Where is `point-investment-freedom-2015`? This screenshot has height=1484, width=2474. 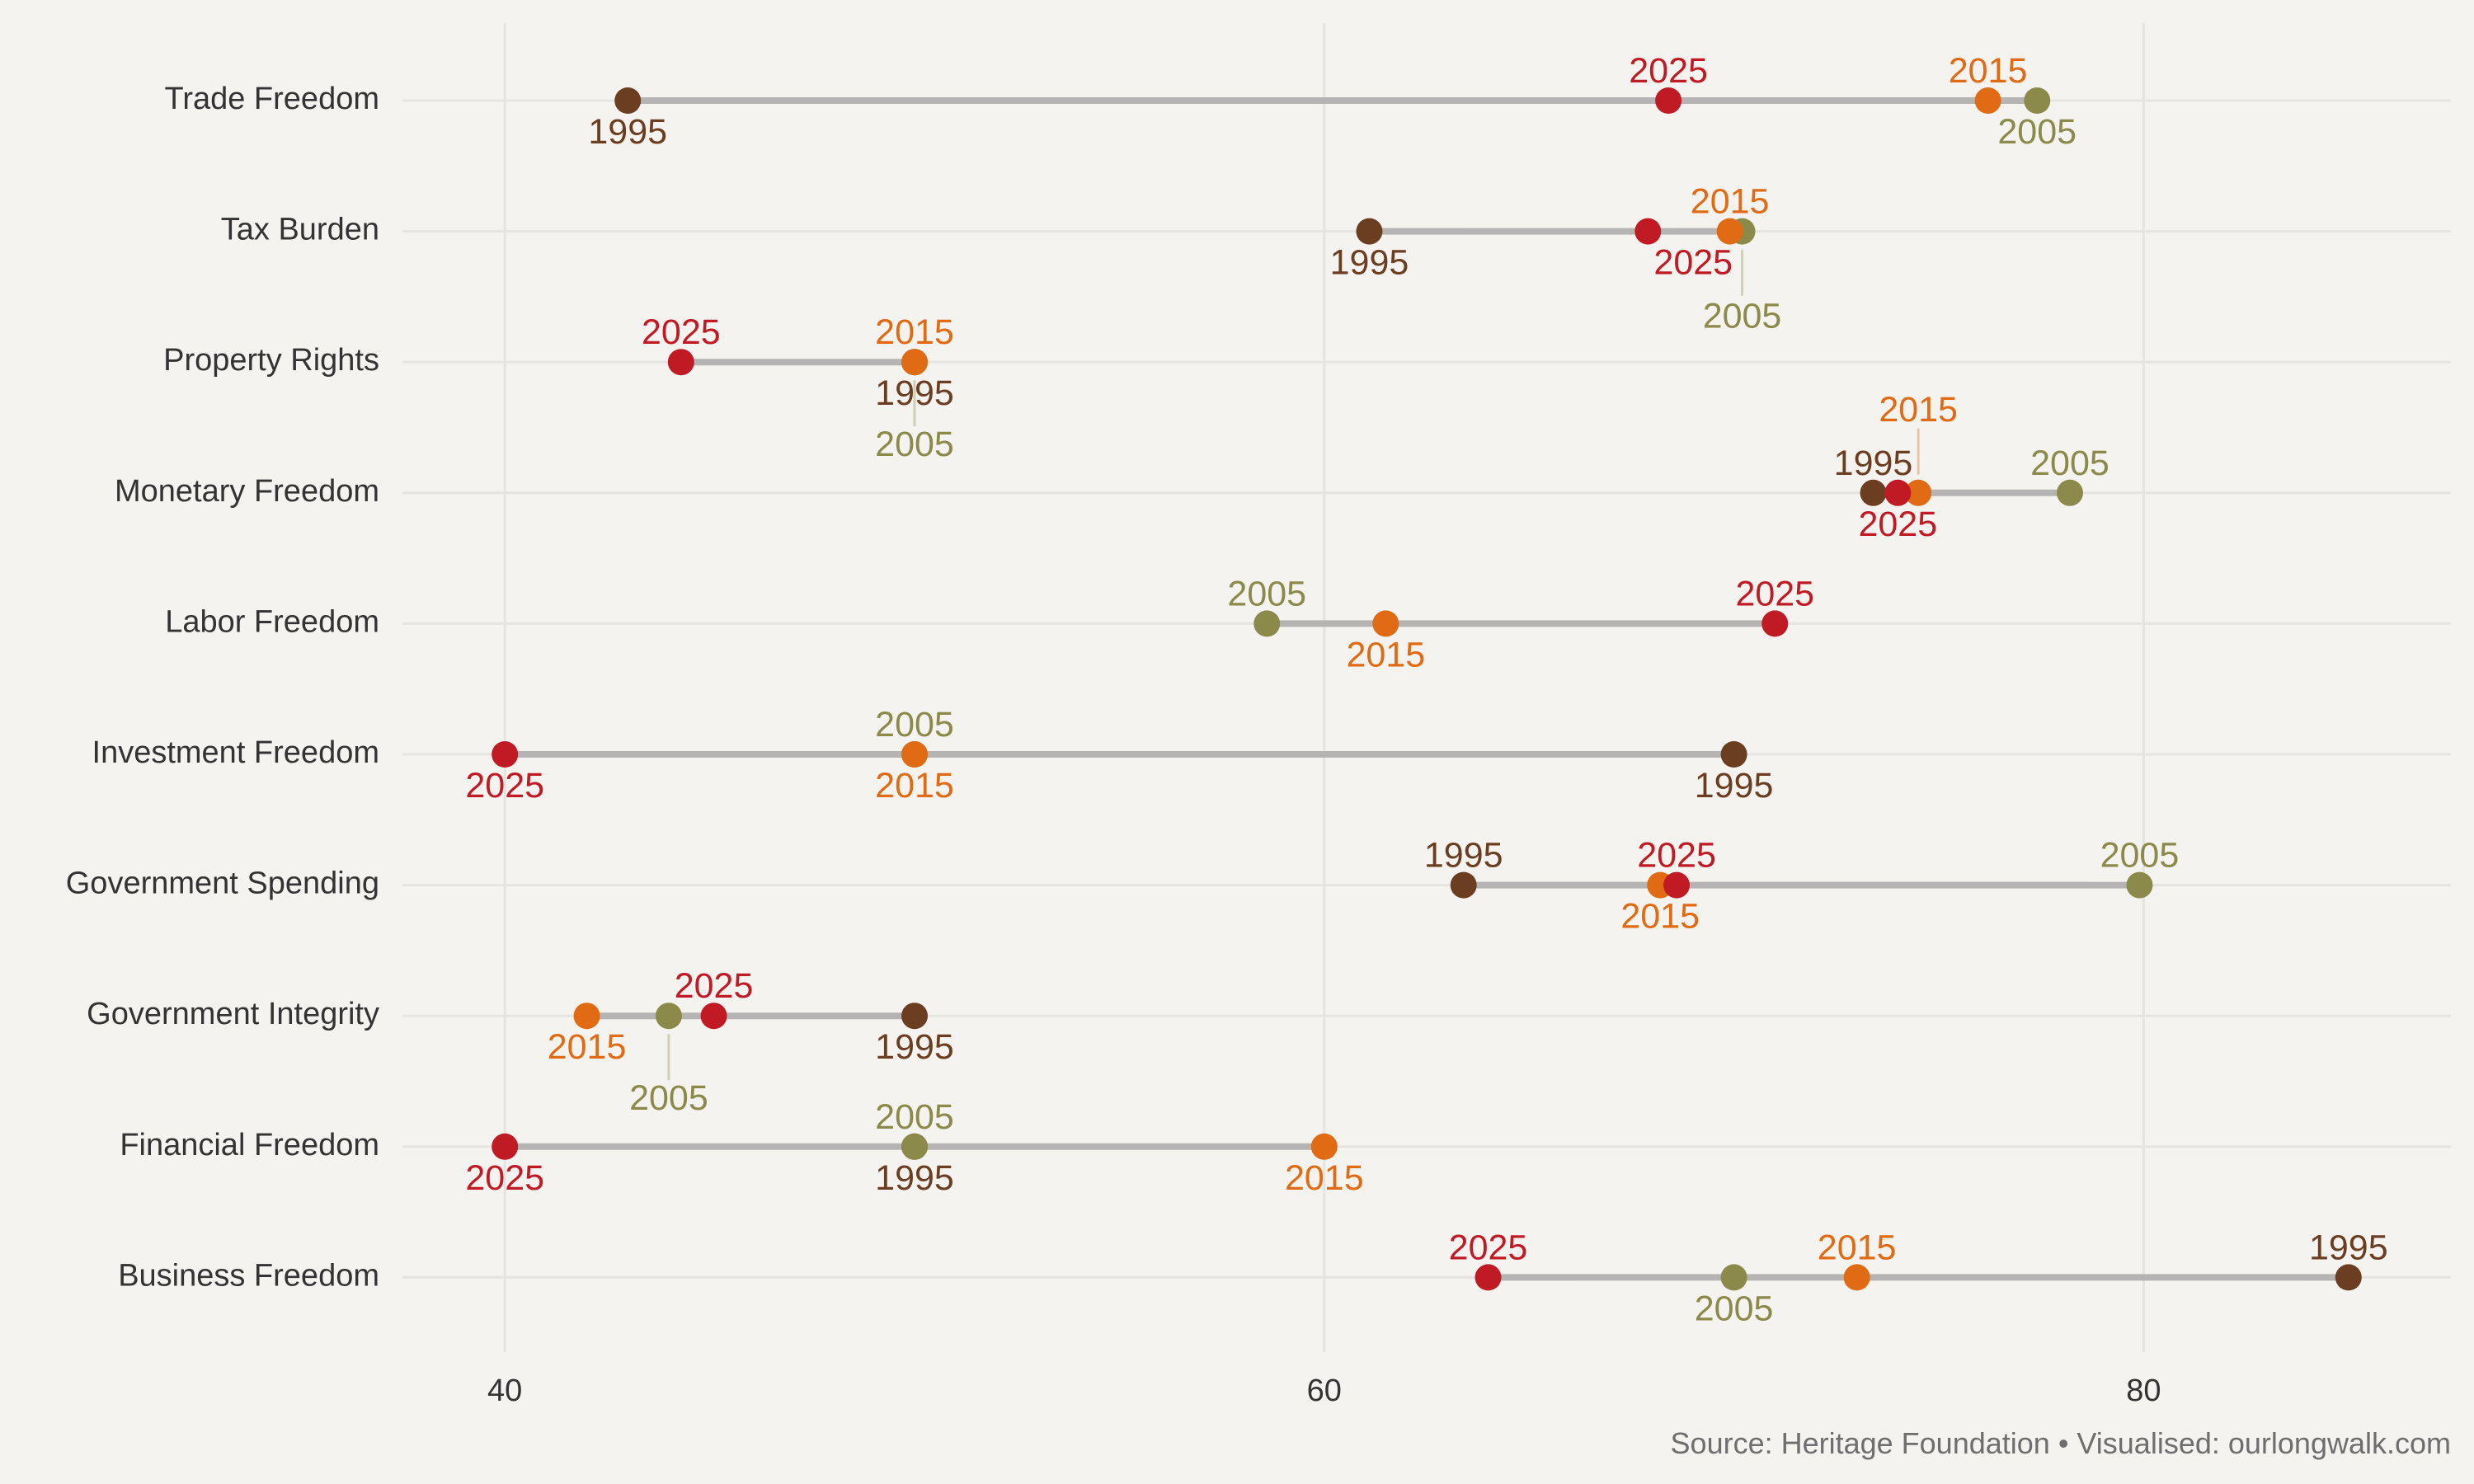
point-investment-freedom-2015 is located at coordinates (914, 754).